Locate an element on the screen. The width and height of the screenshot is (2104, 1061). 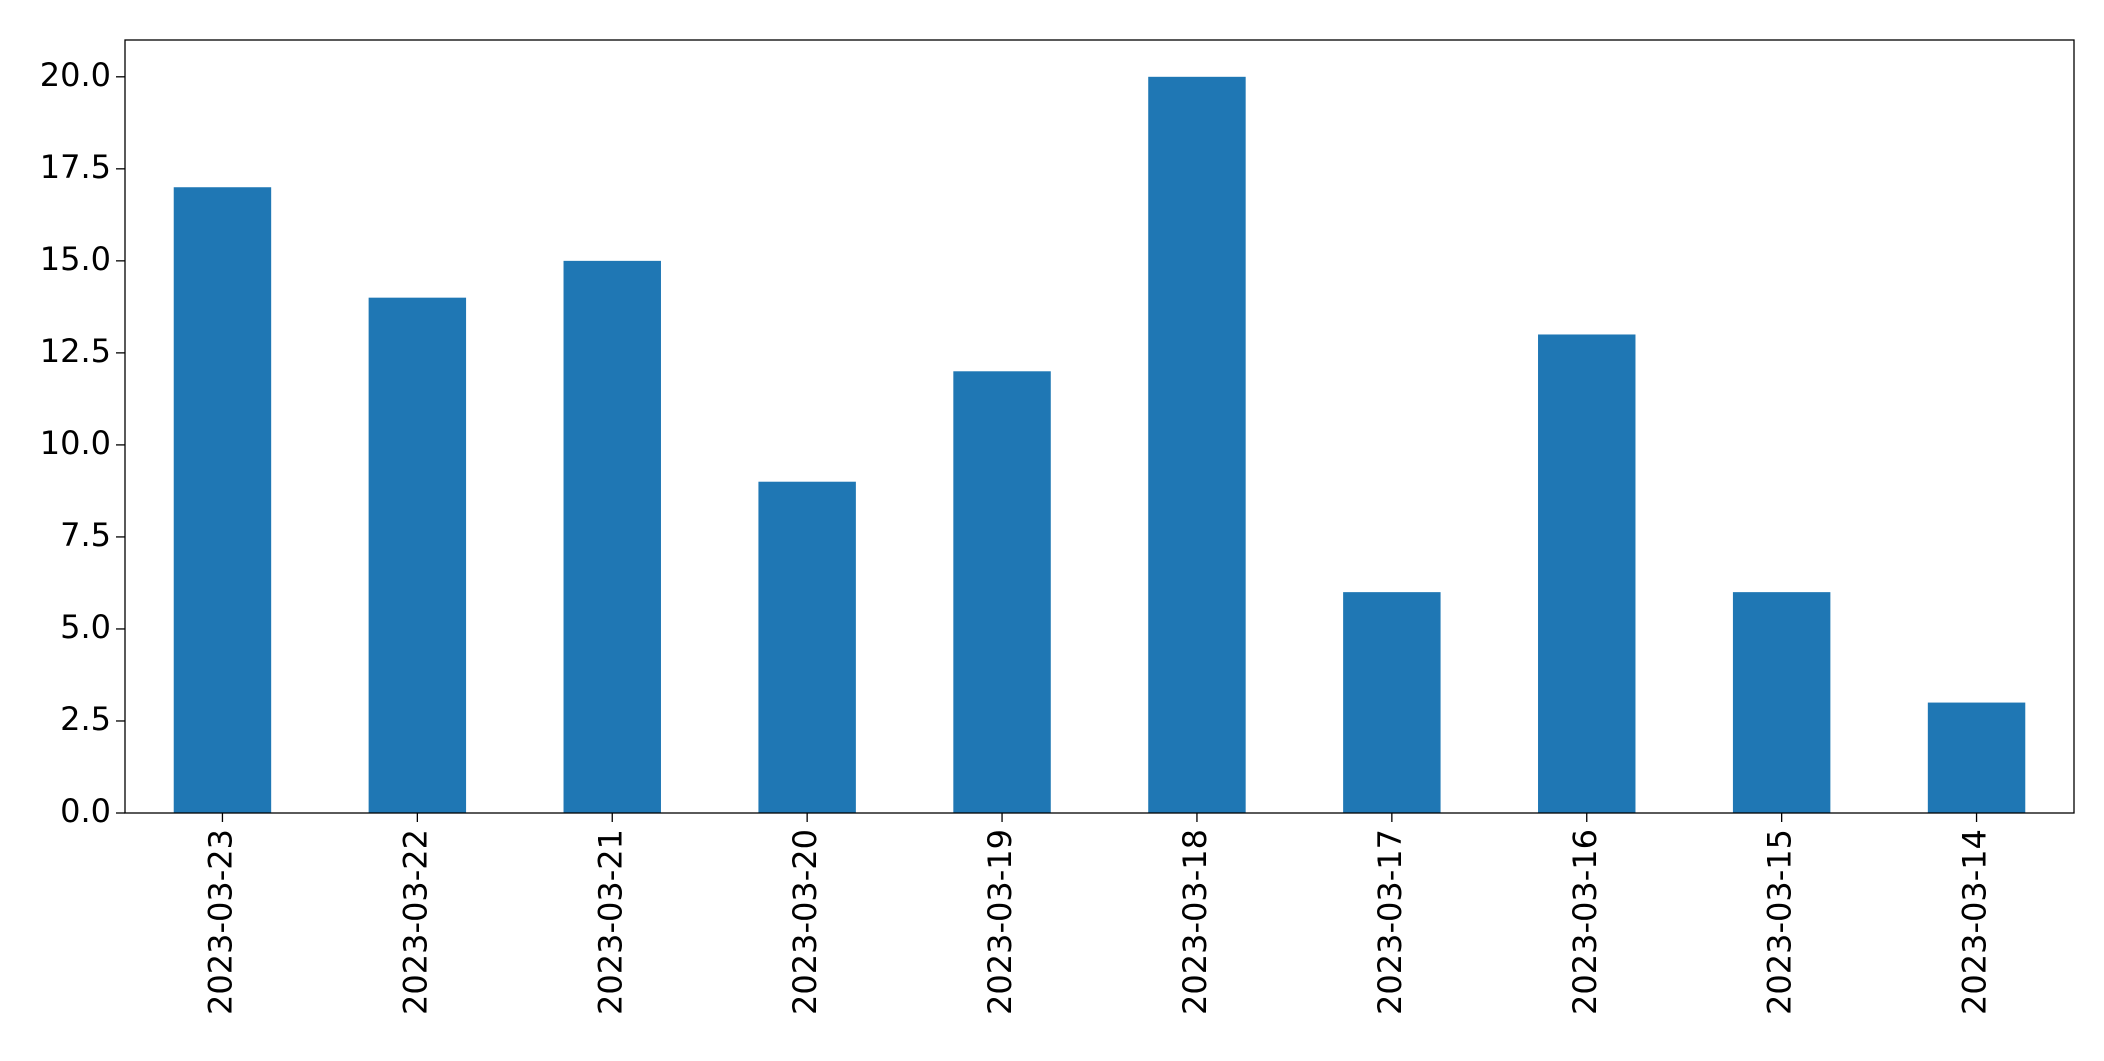
y-tick-label: 7.5 is located at coordinates (85, 535).